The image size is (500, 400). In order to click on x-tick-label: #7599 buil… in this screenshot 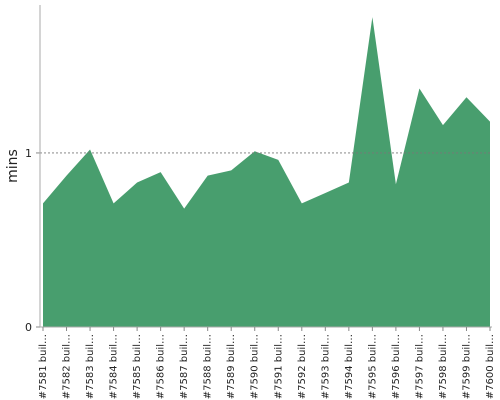, I will do `click(466, 366)`.